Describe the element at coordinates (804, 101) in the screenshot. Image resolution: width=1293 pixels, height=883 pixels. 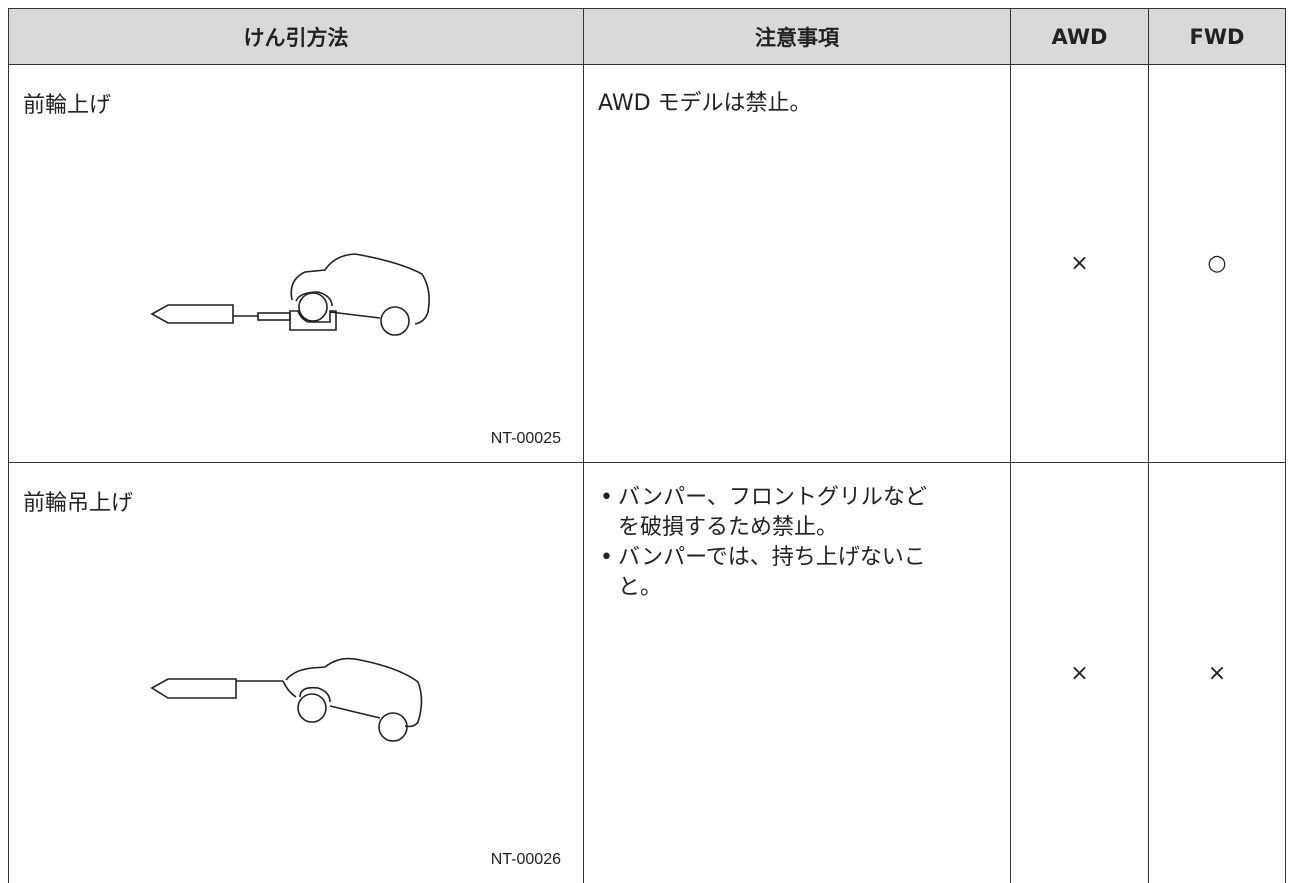
I see `note: AWD モデルは禁止。` at that location.